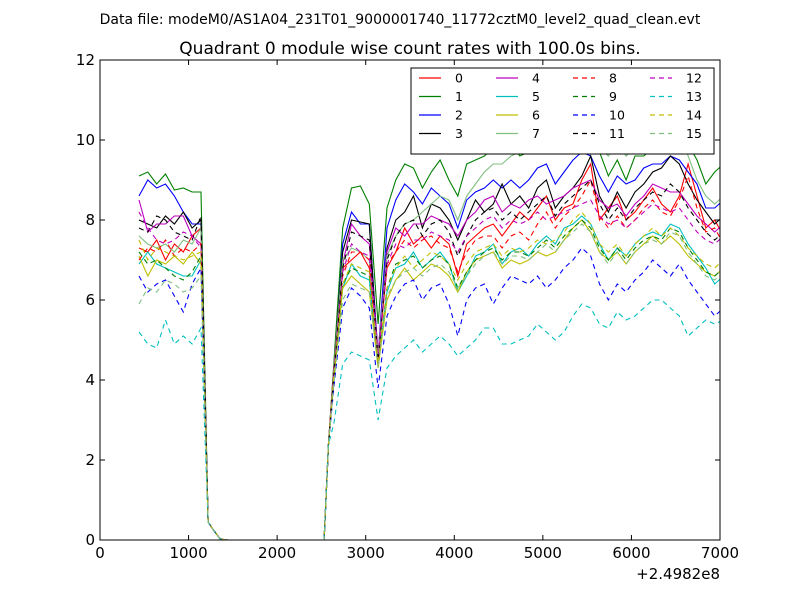 The image size is (800, 600). Describe the element at coordinates (90, 220) in the screenshot. I see `y-tick-label: 8` at that location.